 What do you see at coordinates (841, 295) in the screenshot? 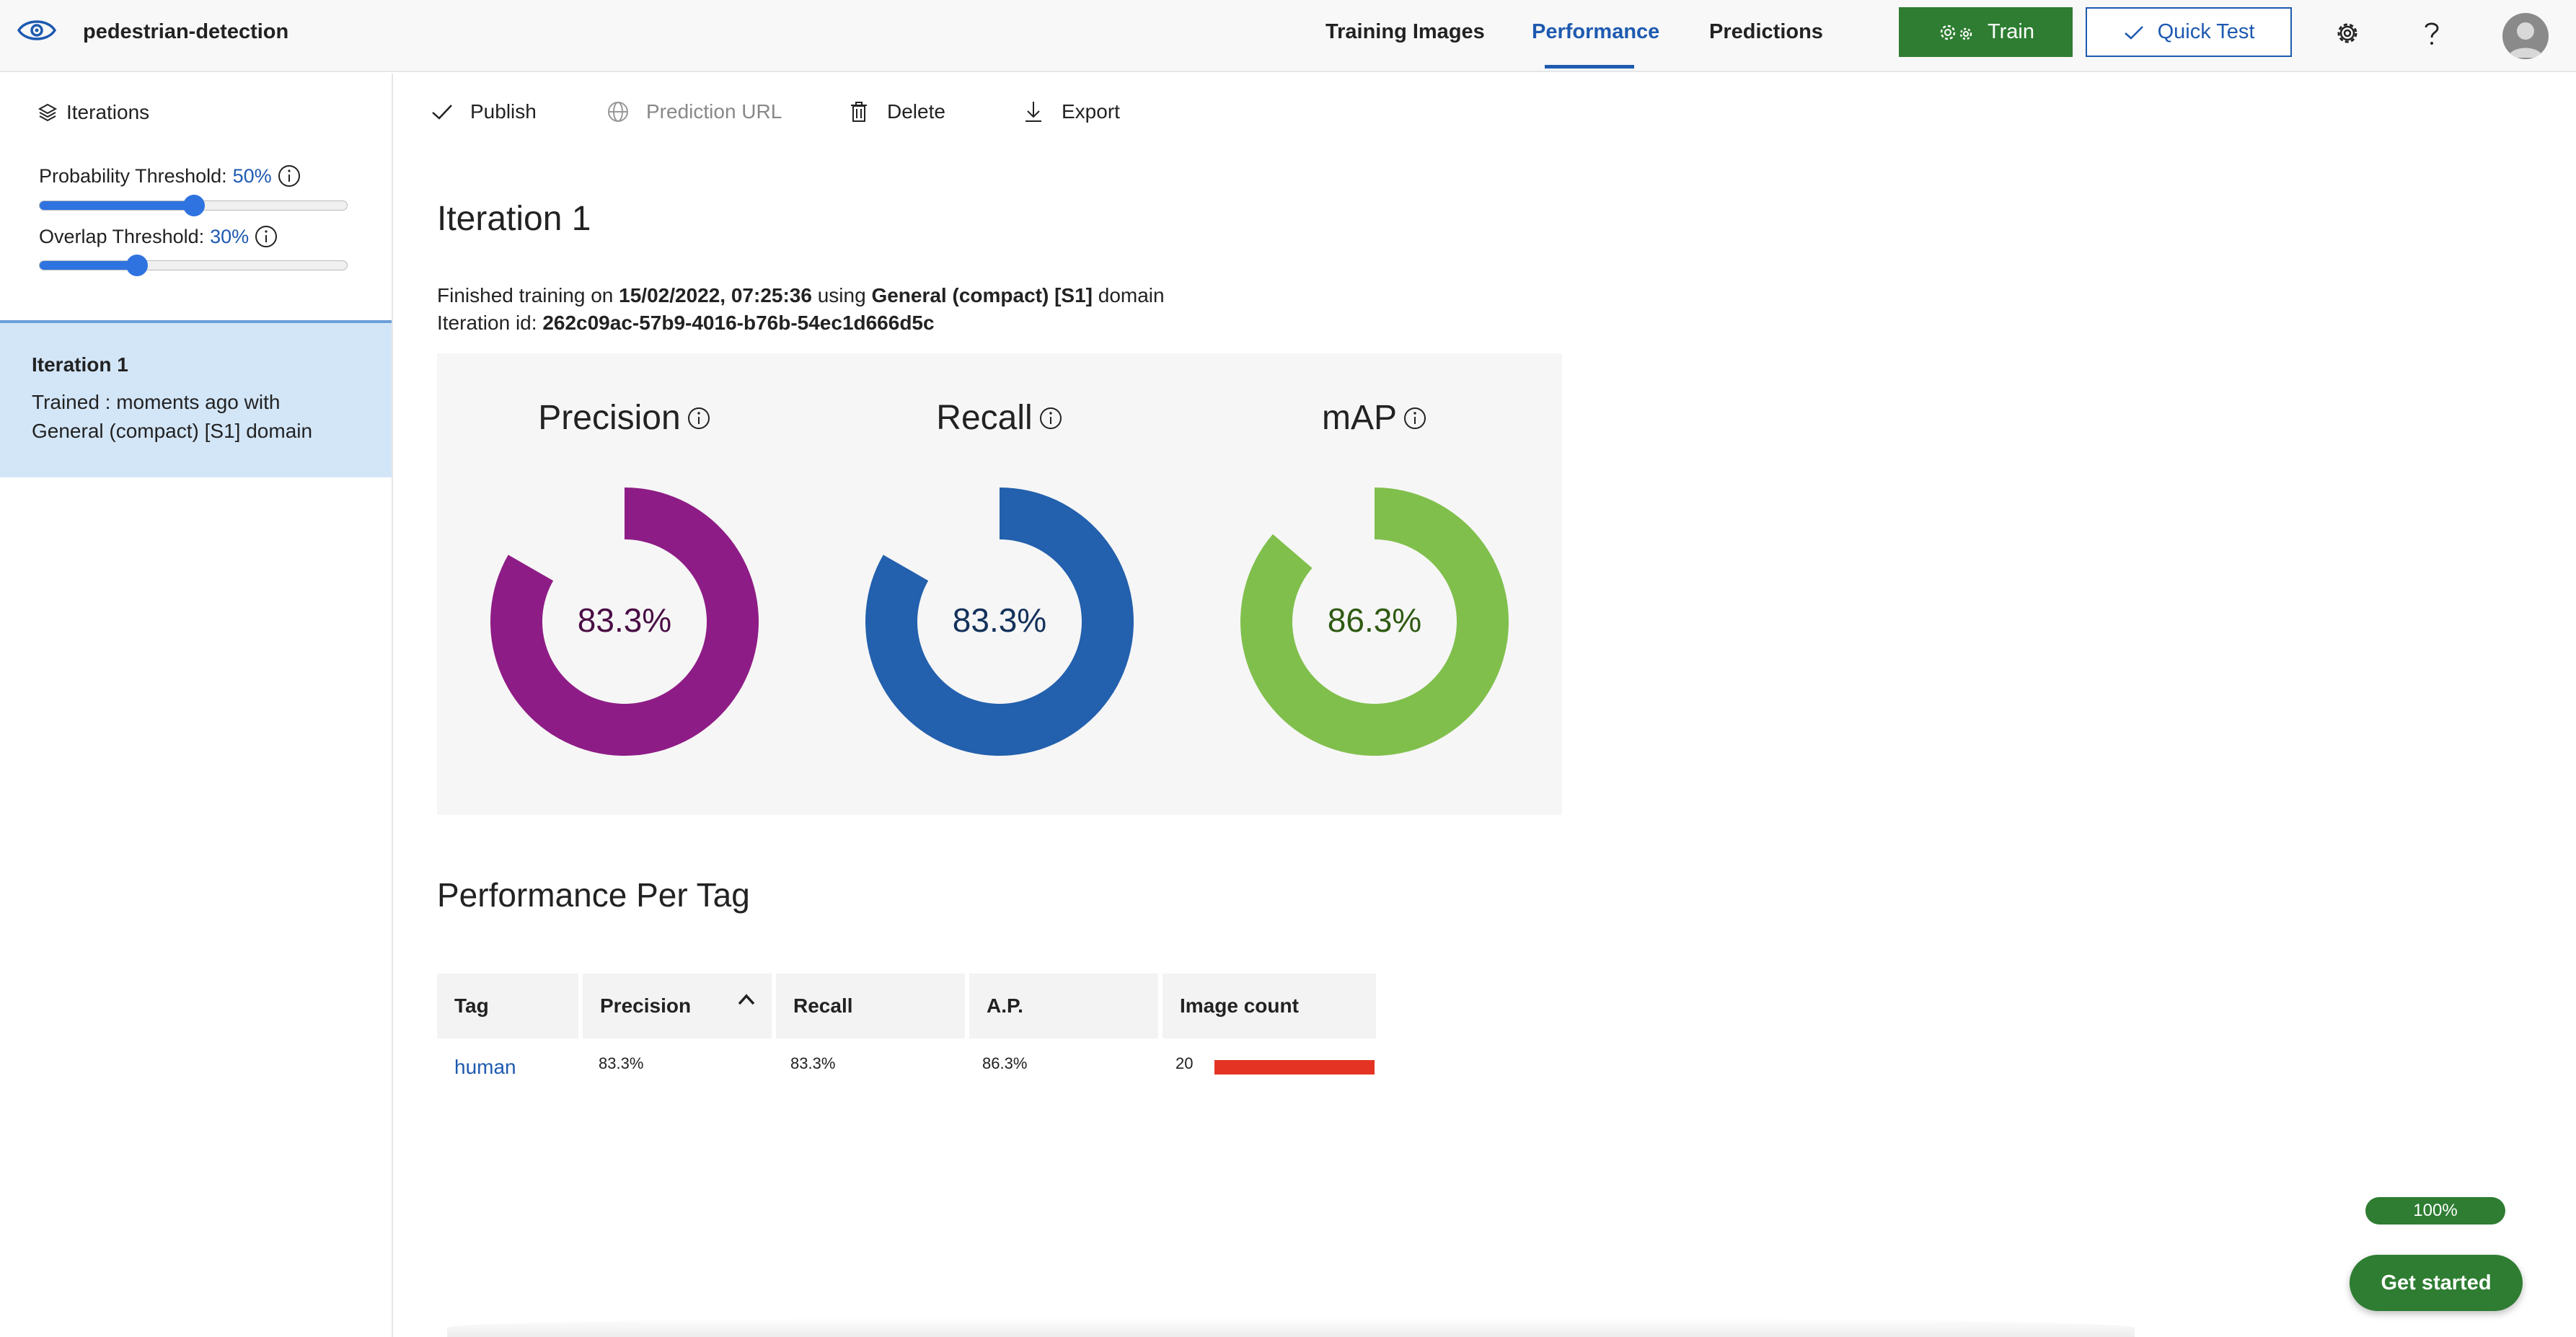
I see `finished-mid: using` at bounding box center [841, 295].